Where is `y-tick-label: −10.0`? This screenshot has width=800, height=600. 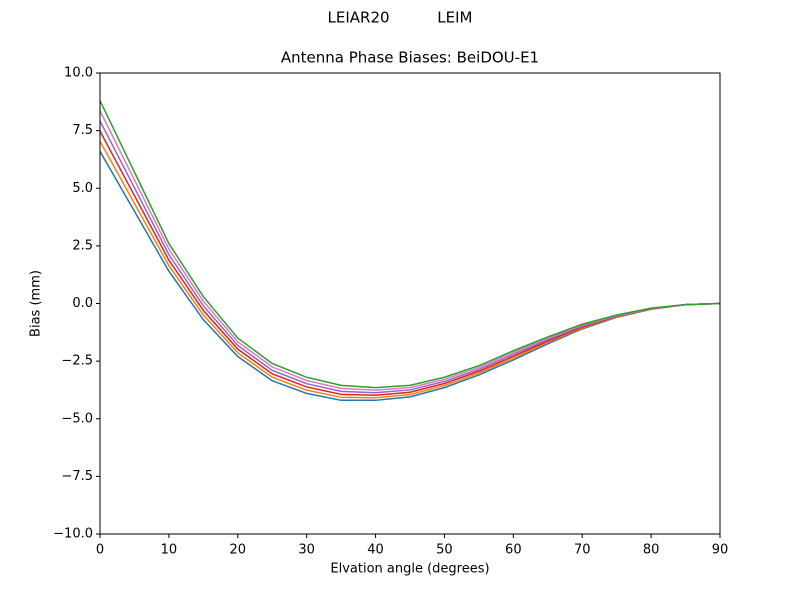 y-tick-label: −10.0 is located at coordinates (73, 534).